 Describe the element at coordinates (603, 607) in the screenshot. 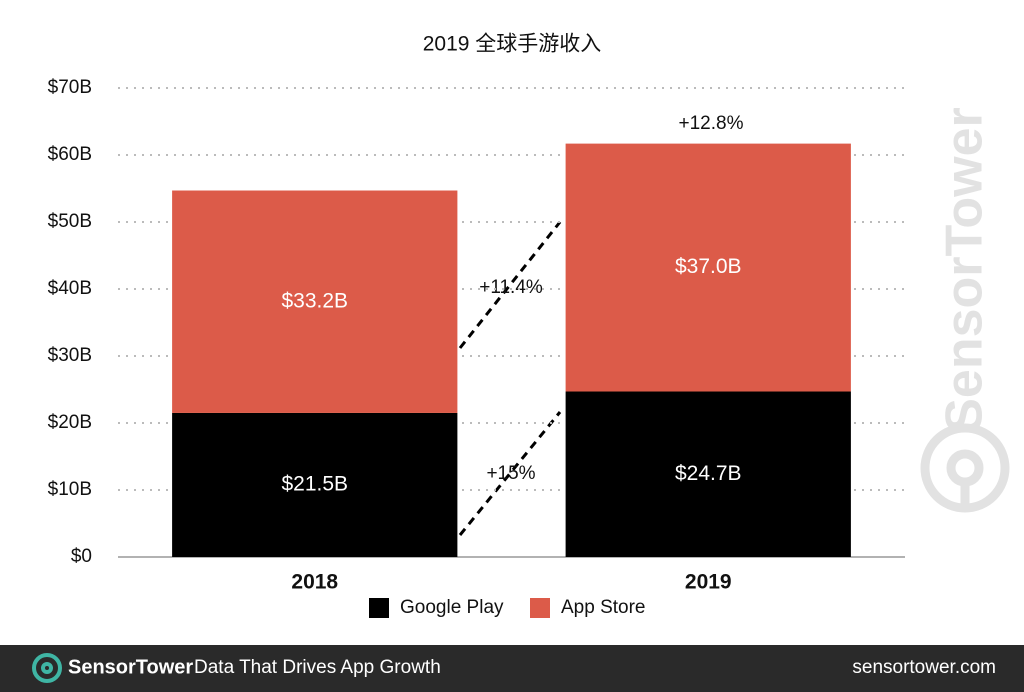

I see `legend-label: App Store` at that location.